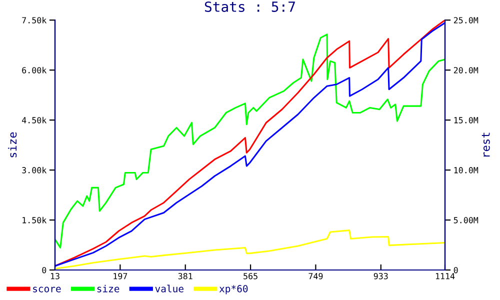 Image resolution: width=500 pixels, height=300 pixels. I want to click on y-tick-label: 7.50k, so click(34, 20).